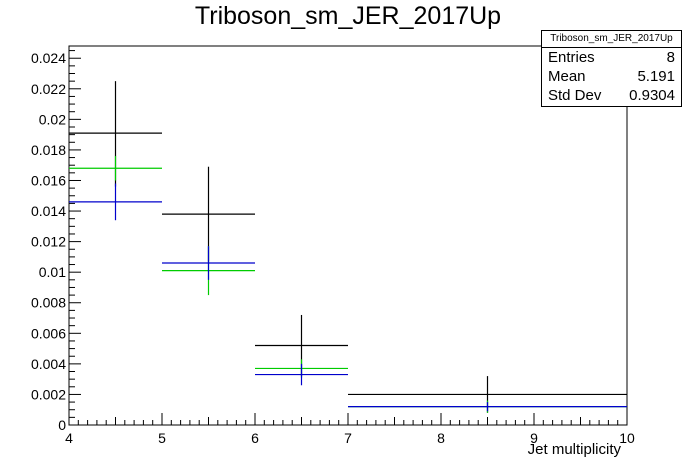  Describe the element at coordinates (62, 425) in the screenshot. I see `y-tick-label: 0` at that location.